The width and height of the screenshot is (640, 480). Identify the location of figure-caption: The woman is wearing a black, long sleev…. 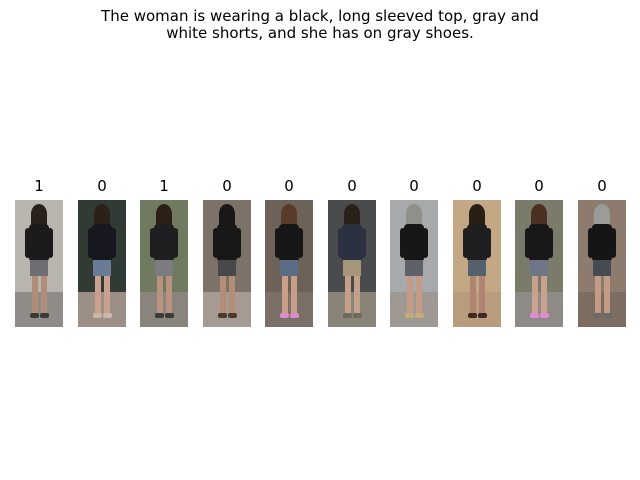
(320, 25).